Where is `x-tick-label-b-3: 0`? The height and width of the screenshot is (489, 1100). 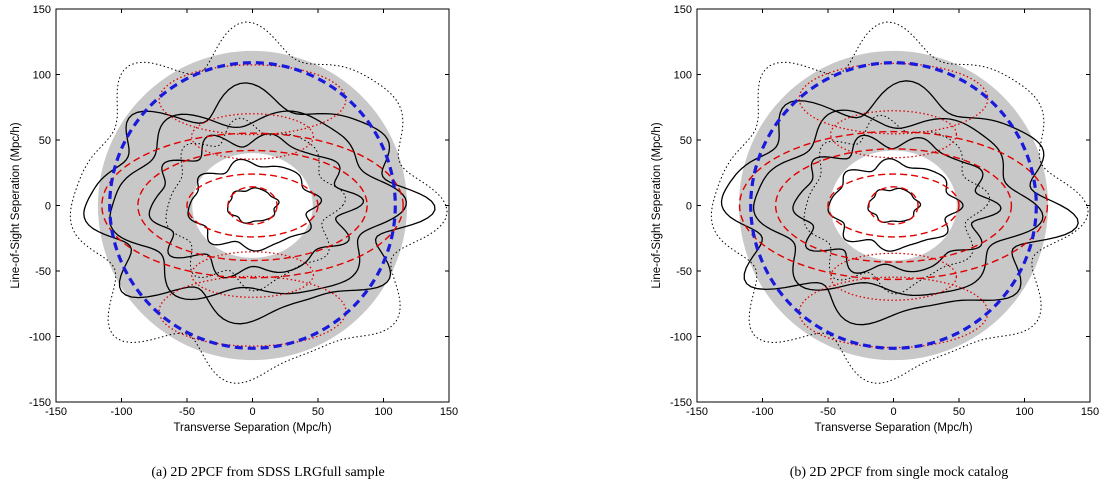
x-tick-label-b-3: 0 is located at coordinates (893, 412).